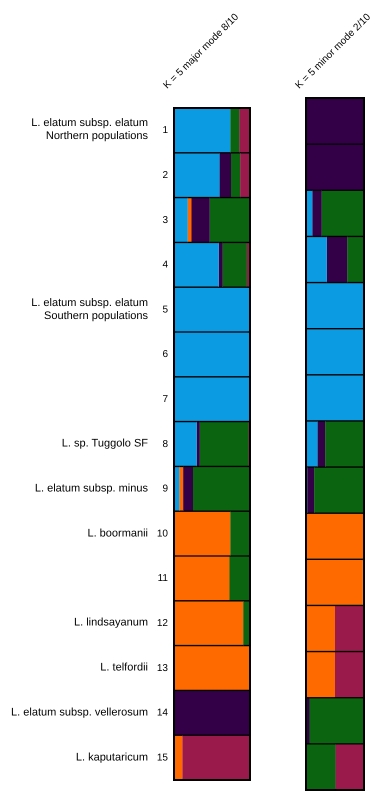 Image resolution: width=380 pixels, height=792 pixels. I want to click on text: L. elatum subsp. elatum Northern populations, so click(89, 130).